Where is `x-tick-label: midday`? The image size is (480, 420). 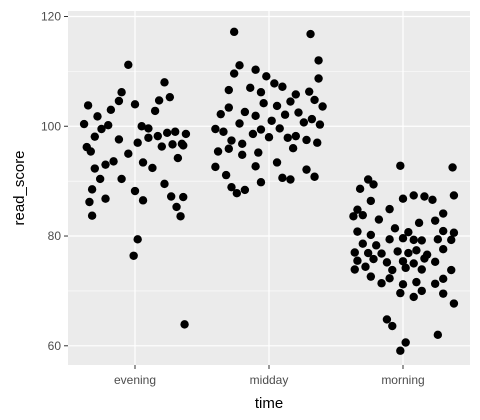
x-tick-label: midday is located at coordinates (269, 380).